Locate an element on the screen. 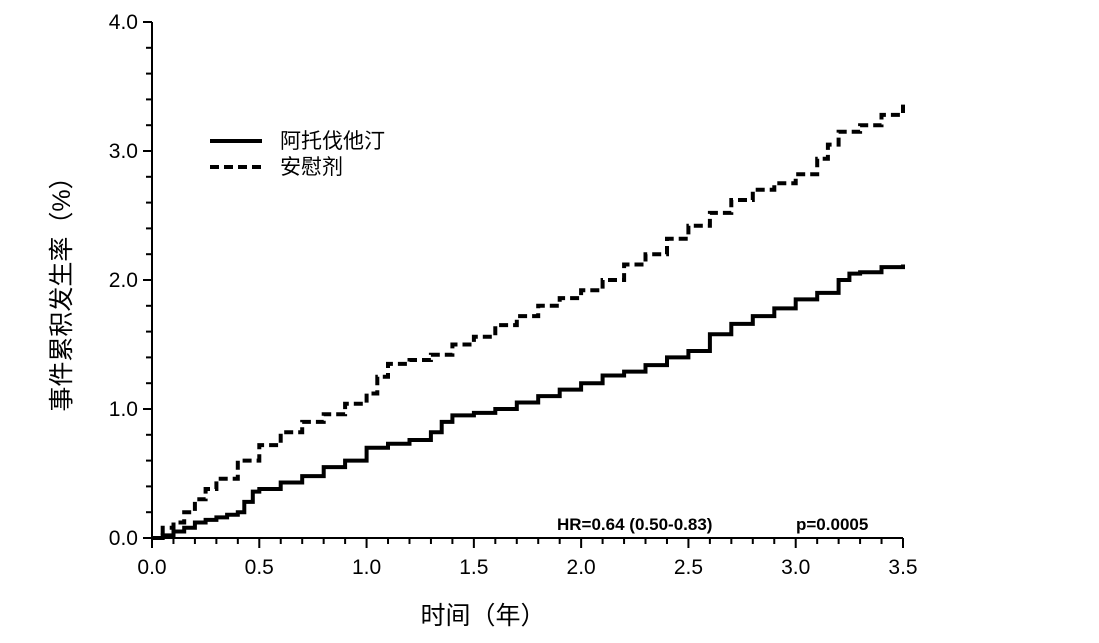  legend-label-2: 安慰剂 is located at coordinates (311, 167).